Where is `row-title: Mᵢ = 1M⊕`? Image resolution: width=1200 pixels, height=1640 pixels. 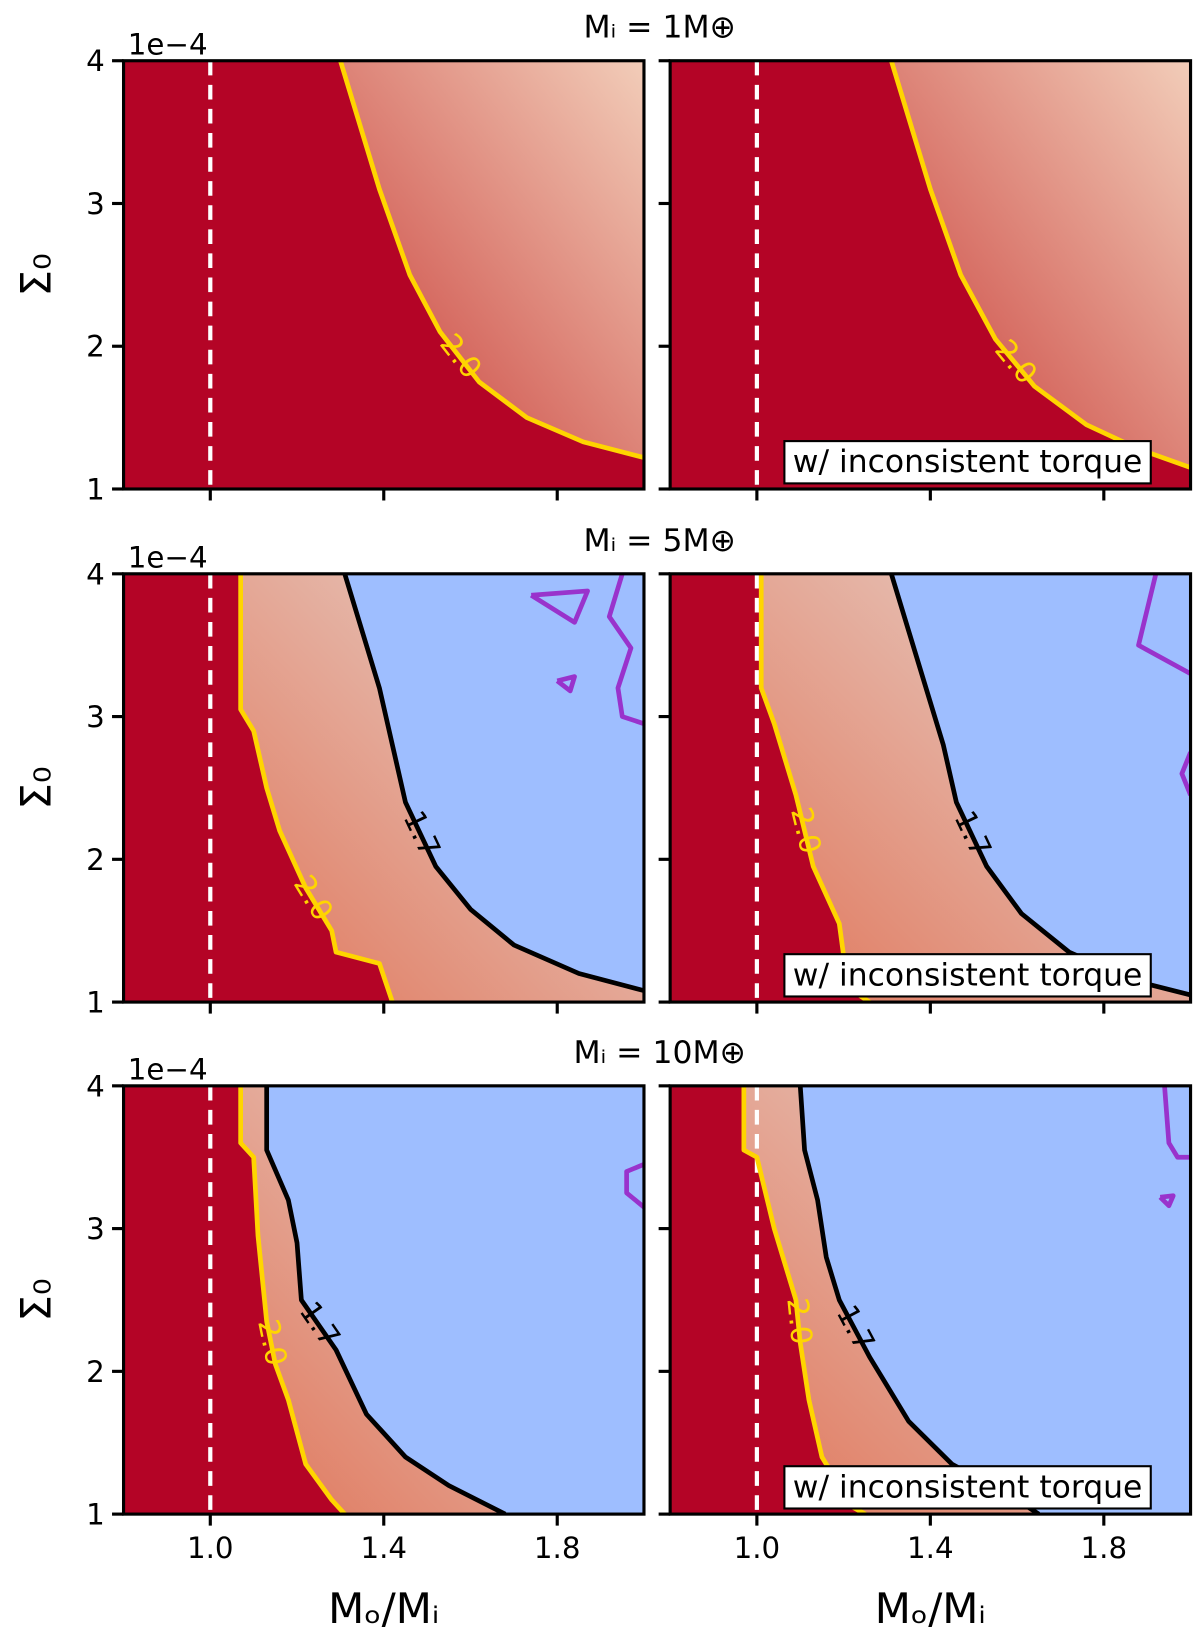
row-title: Mᵢ = 1M⊕ is located at coordinates (659, 28).